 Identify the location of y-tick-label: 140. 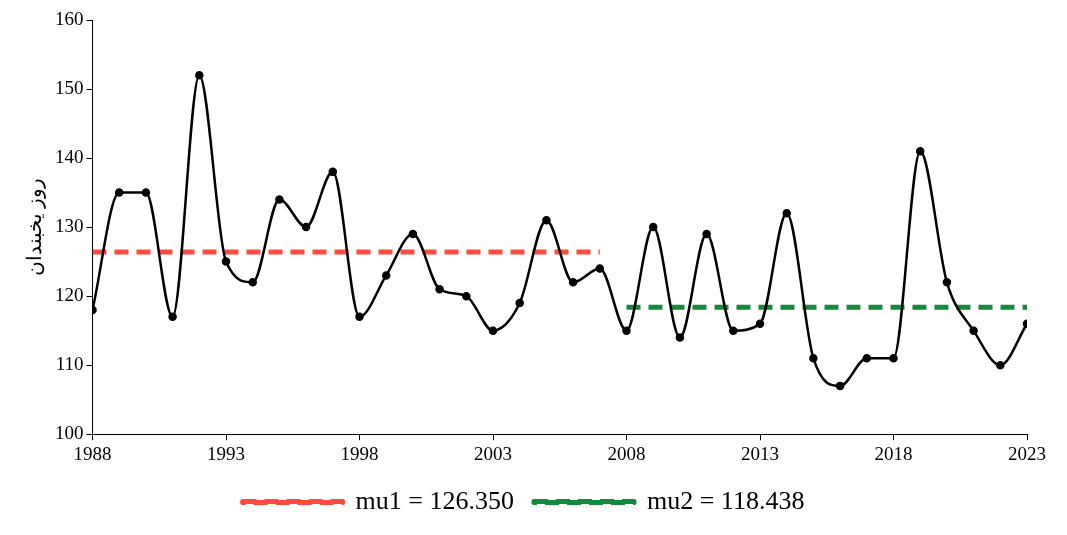
(69, 157).